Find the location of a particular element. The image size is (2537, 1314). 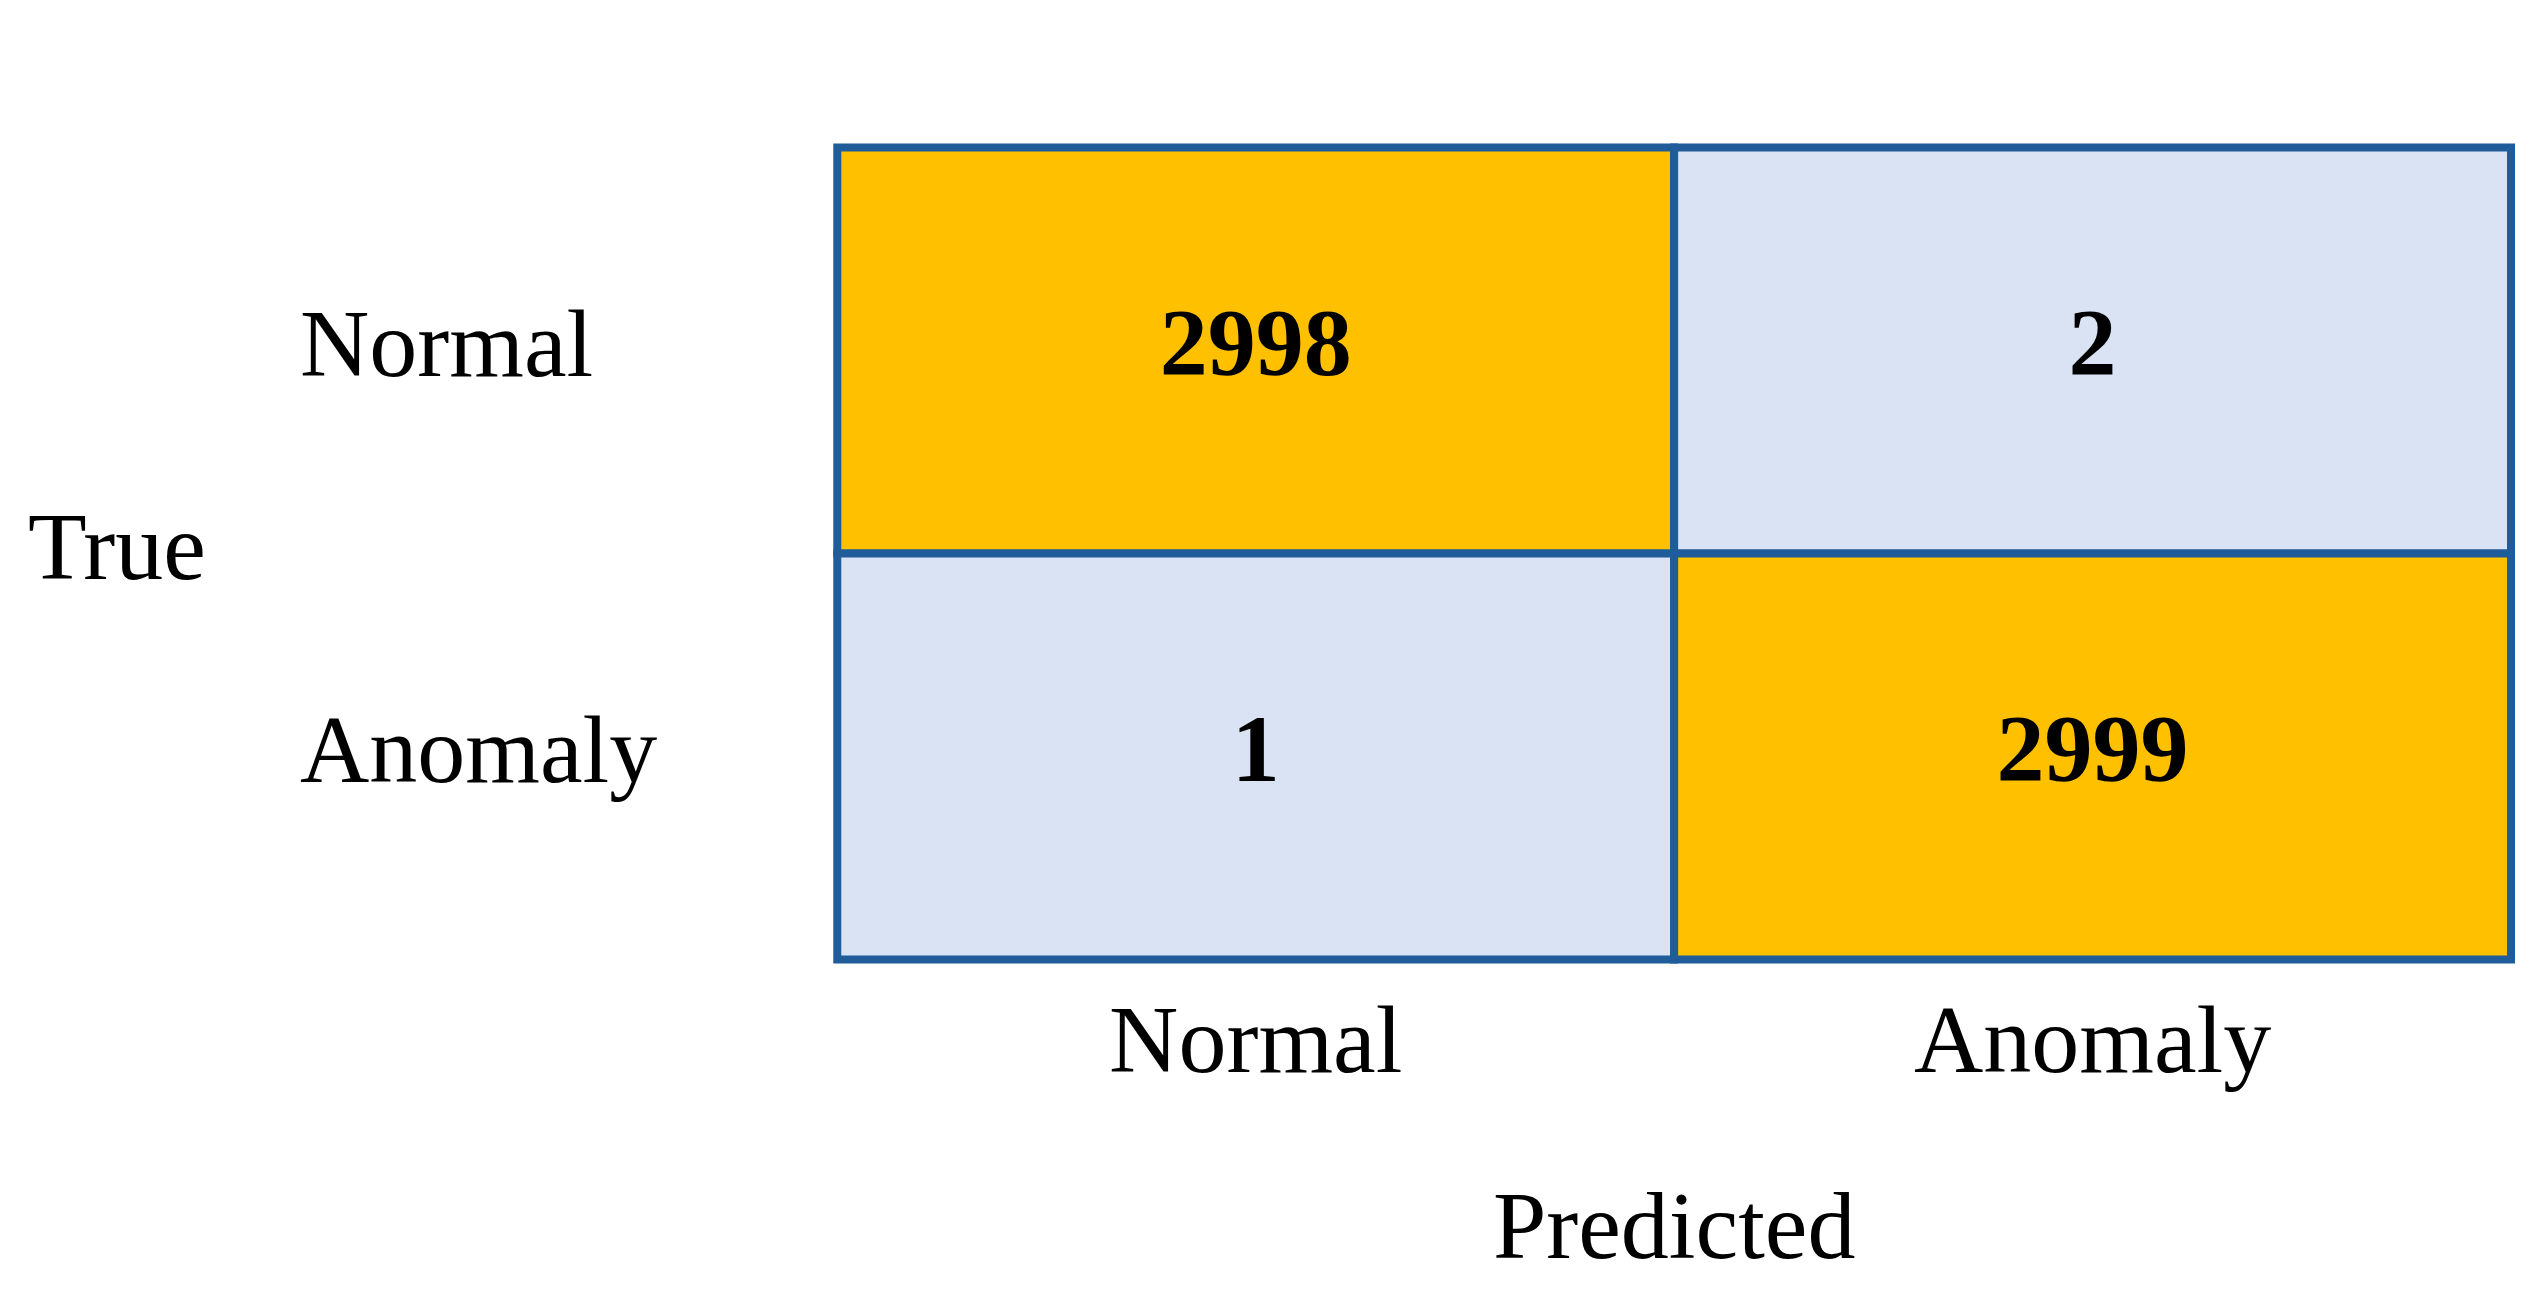

data-label: 2998 is located at coordinates (1255, 343).